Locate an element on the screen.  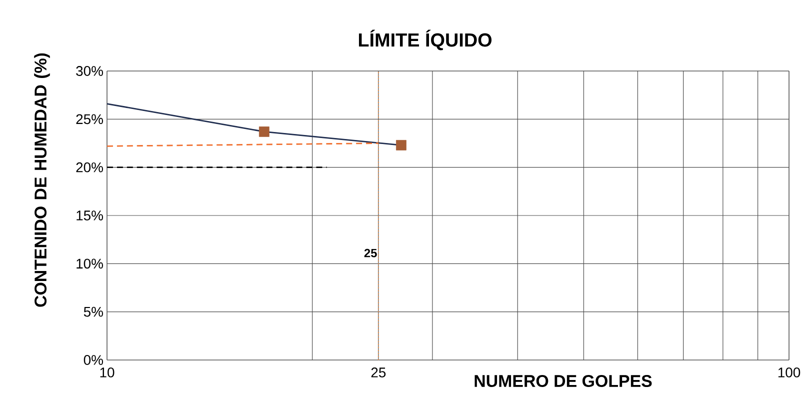
y-tick-label: 0% is located at coordinates (93, 360).